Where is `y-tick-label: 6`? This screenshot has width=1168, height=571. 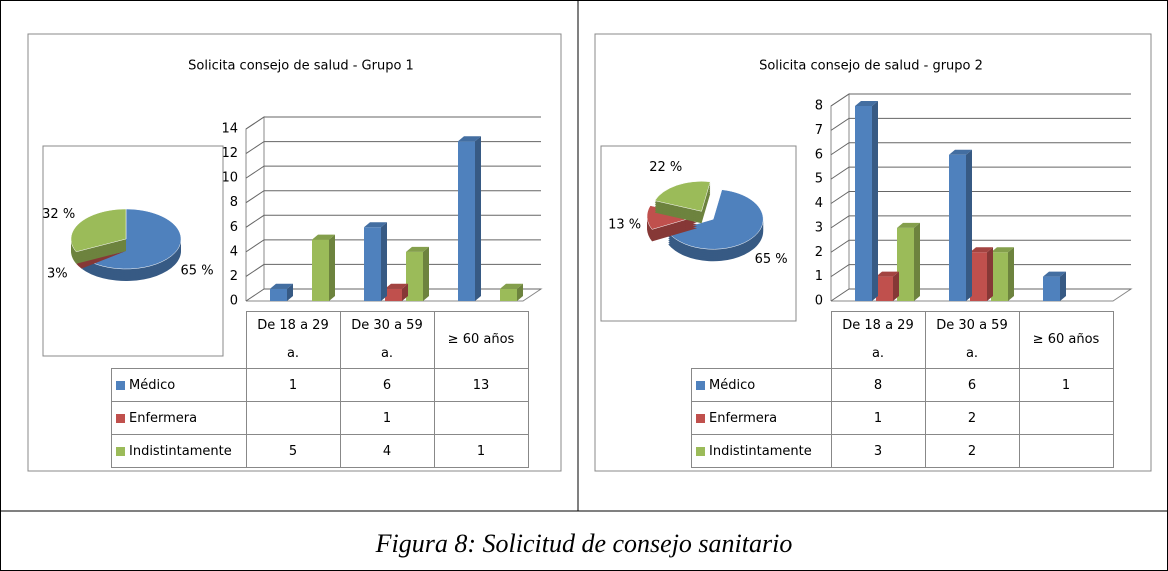 y-tick-label: 6 is located at coordinates (819, 154).